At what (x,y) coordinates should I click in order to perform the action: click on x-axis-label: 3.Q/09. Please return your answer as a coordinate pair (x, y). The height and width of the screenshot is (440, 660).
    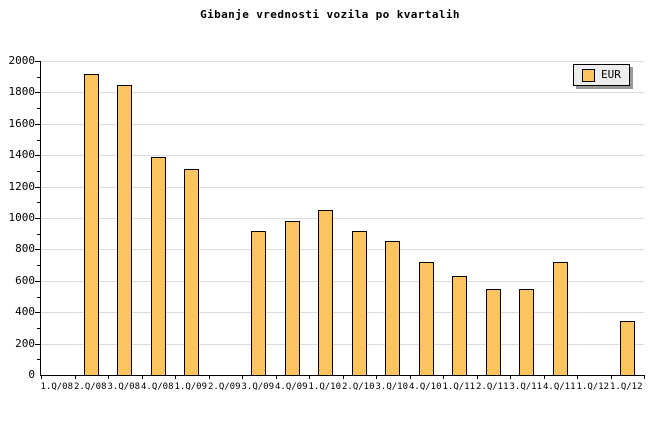
    Looking at the image, I should click on (257, 387).